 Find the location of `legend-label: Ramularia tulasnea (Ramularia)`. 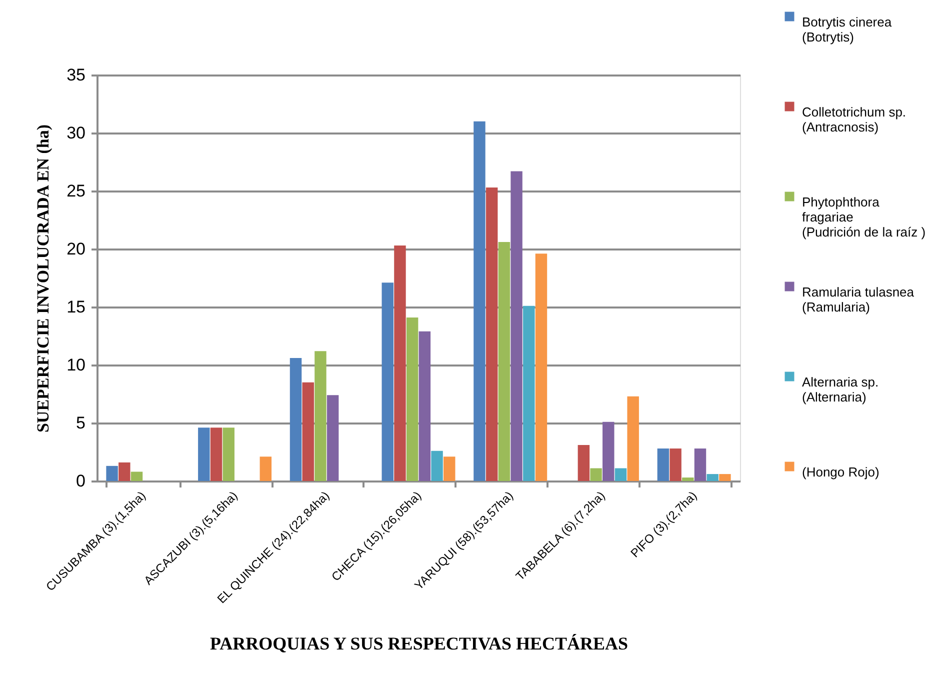

legend-label: Ramularia tulasnea (Ramularia) is located at coordinates (858, 299).